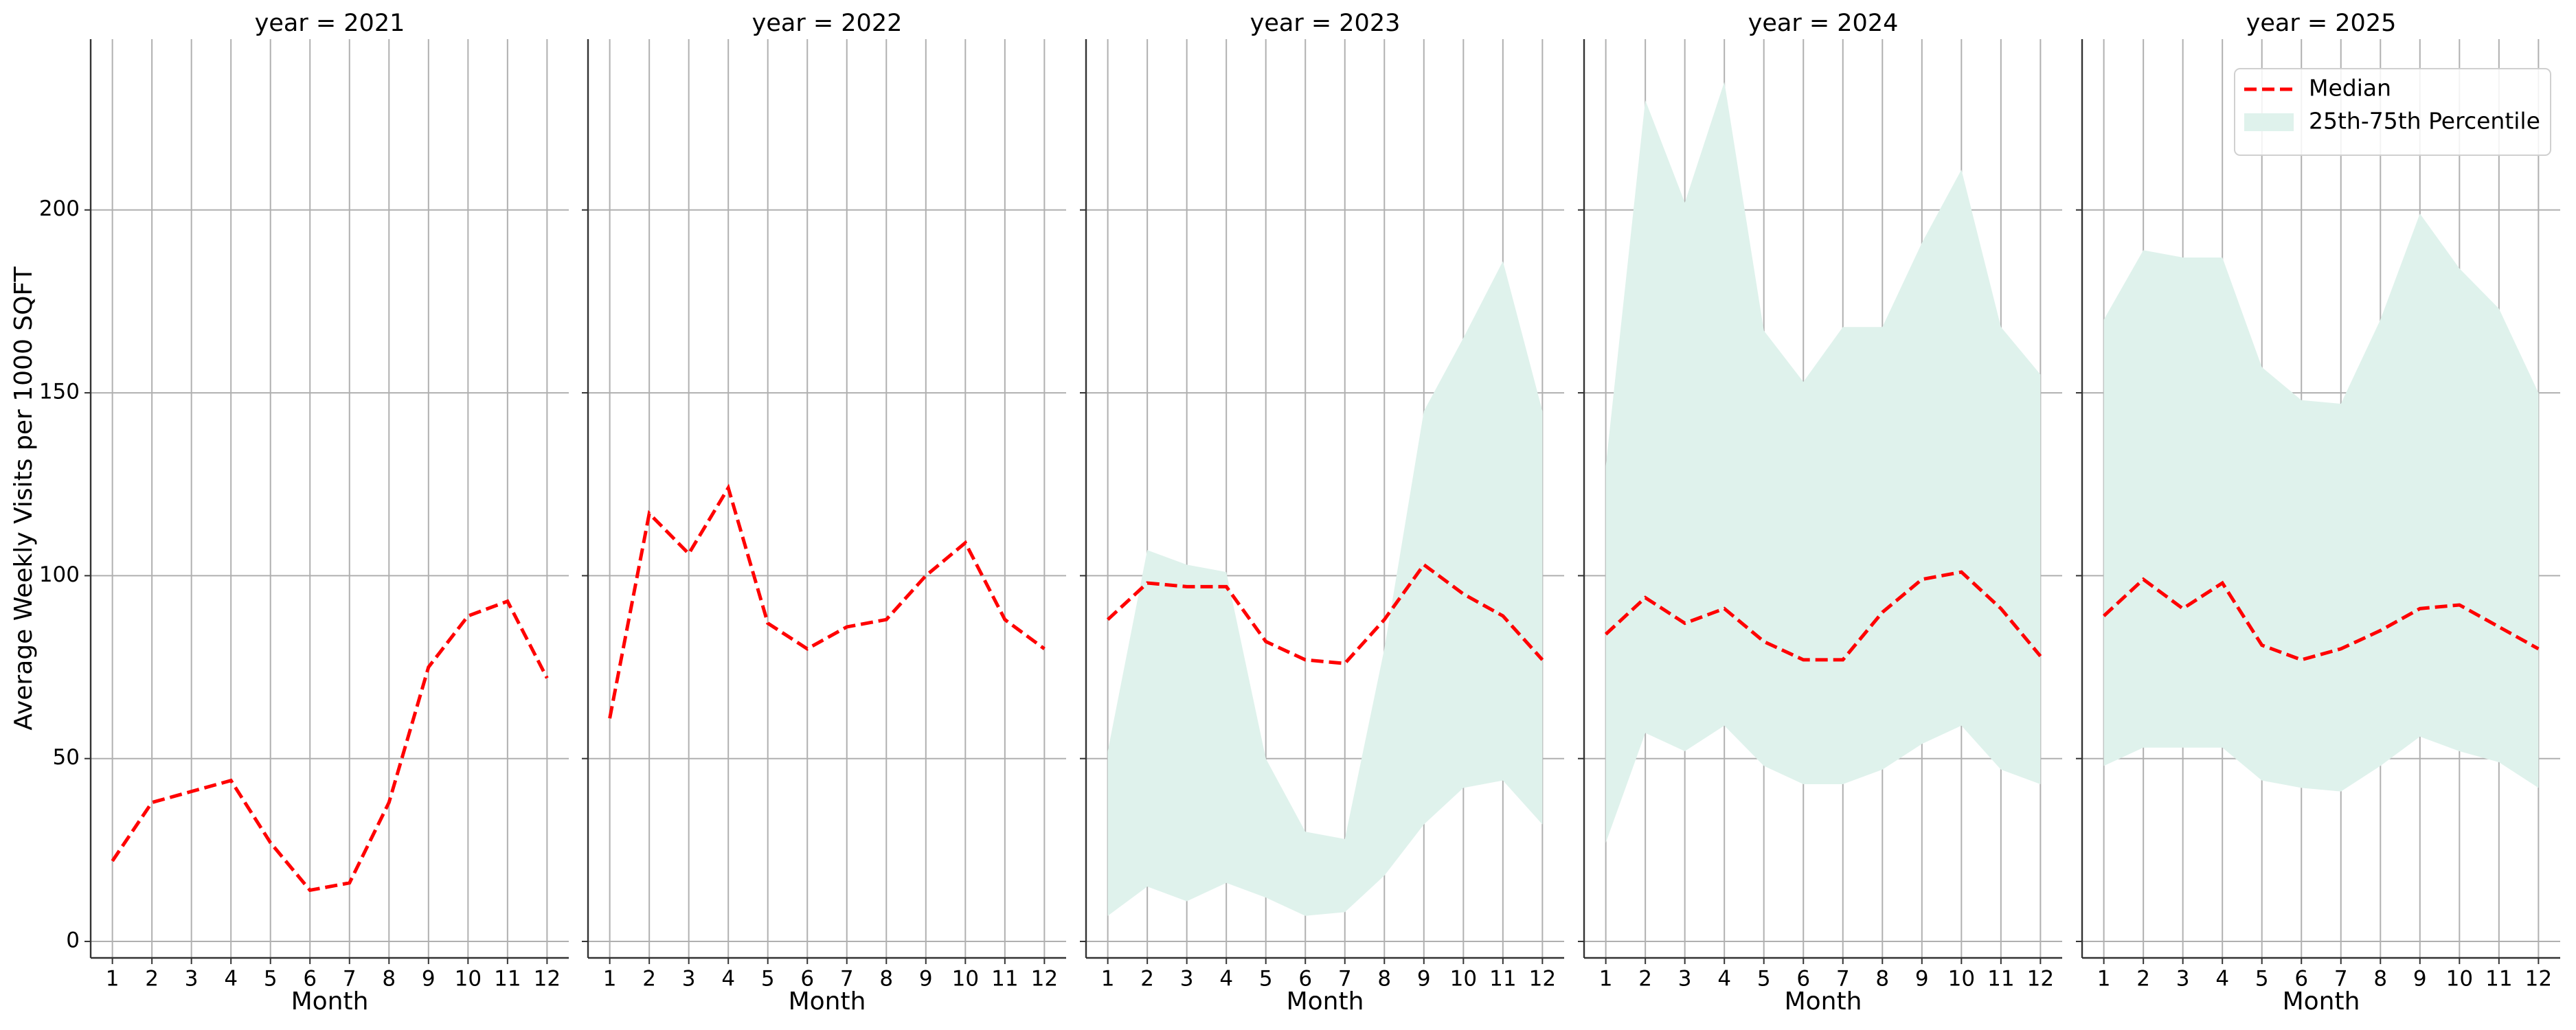 The image size is (2576, 1030). What do you see at coordinates (73, 941) in the screenshot?
I see `y-tick-label: 0` at bounding box center [73, 941].